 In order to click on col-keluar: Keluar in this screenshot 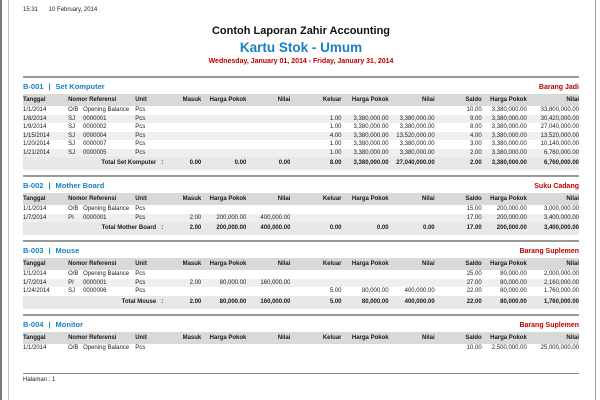, I will do `click(316, 264)`.